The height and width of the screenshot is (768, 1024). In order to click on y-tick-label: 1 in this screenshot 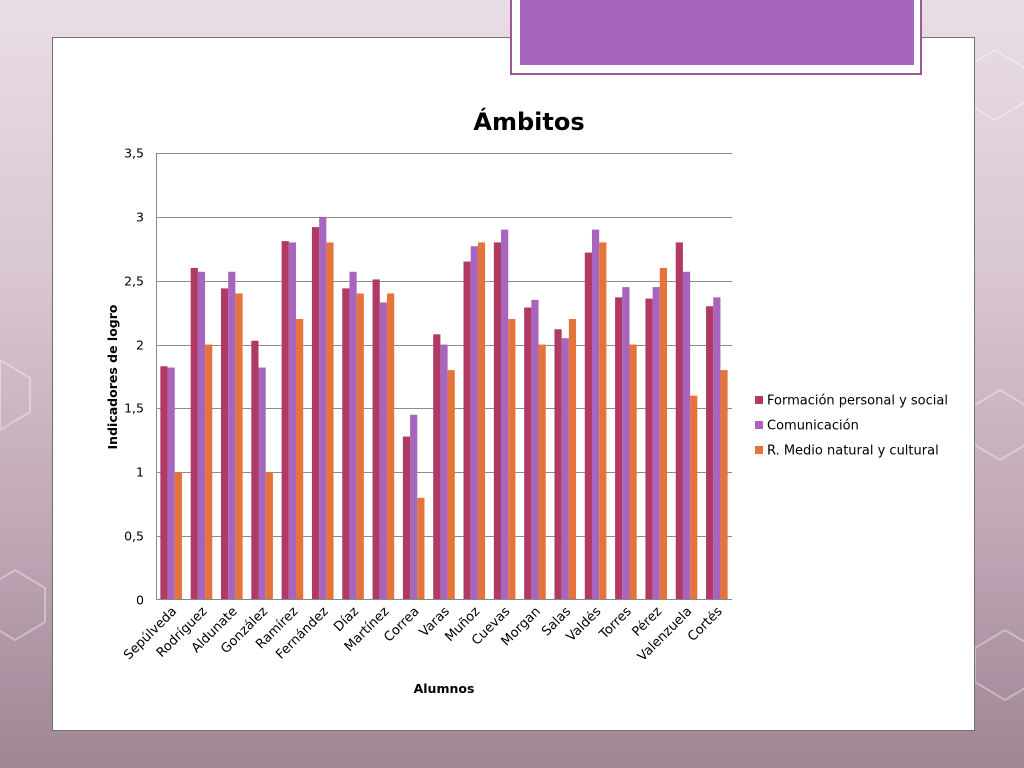, I will do `click(140, 472)`.